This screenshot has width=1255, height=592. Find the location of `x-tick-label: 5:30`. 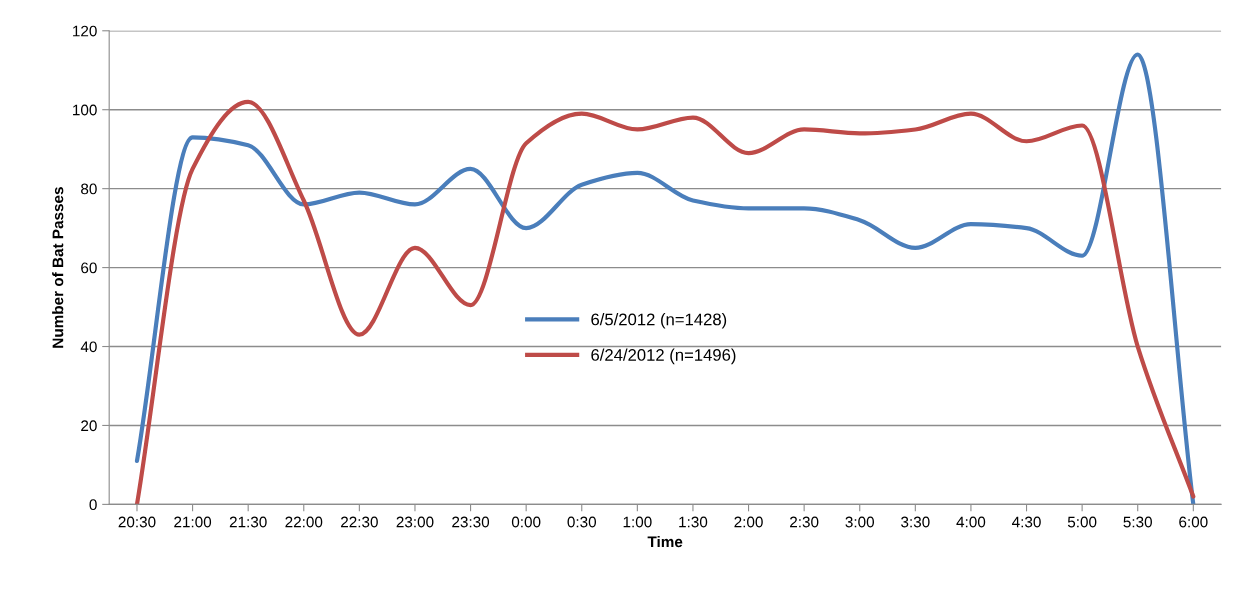

x-tick-label: 5:30 is located at coordinates (1137, 522).